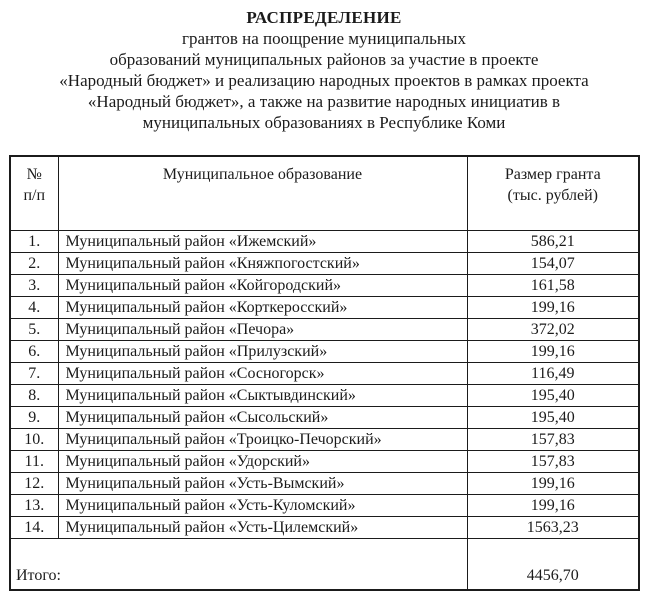  Describe the element at coordinates (34, 417) in the screenshot. I see `row-number: 9.` at that location.